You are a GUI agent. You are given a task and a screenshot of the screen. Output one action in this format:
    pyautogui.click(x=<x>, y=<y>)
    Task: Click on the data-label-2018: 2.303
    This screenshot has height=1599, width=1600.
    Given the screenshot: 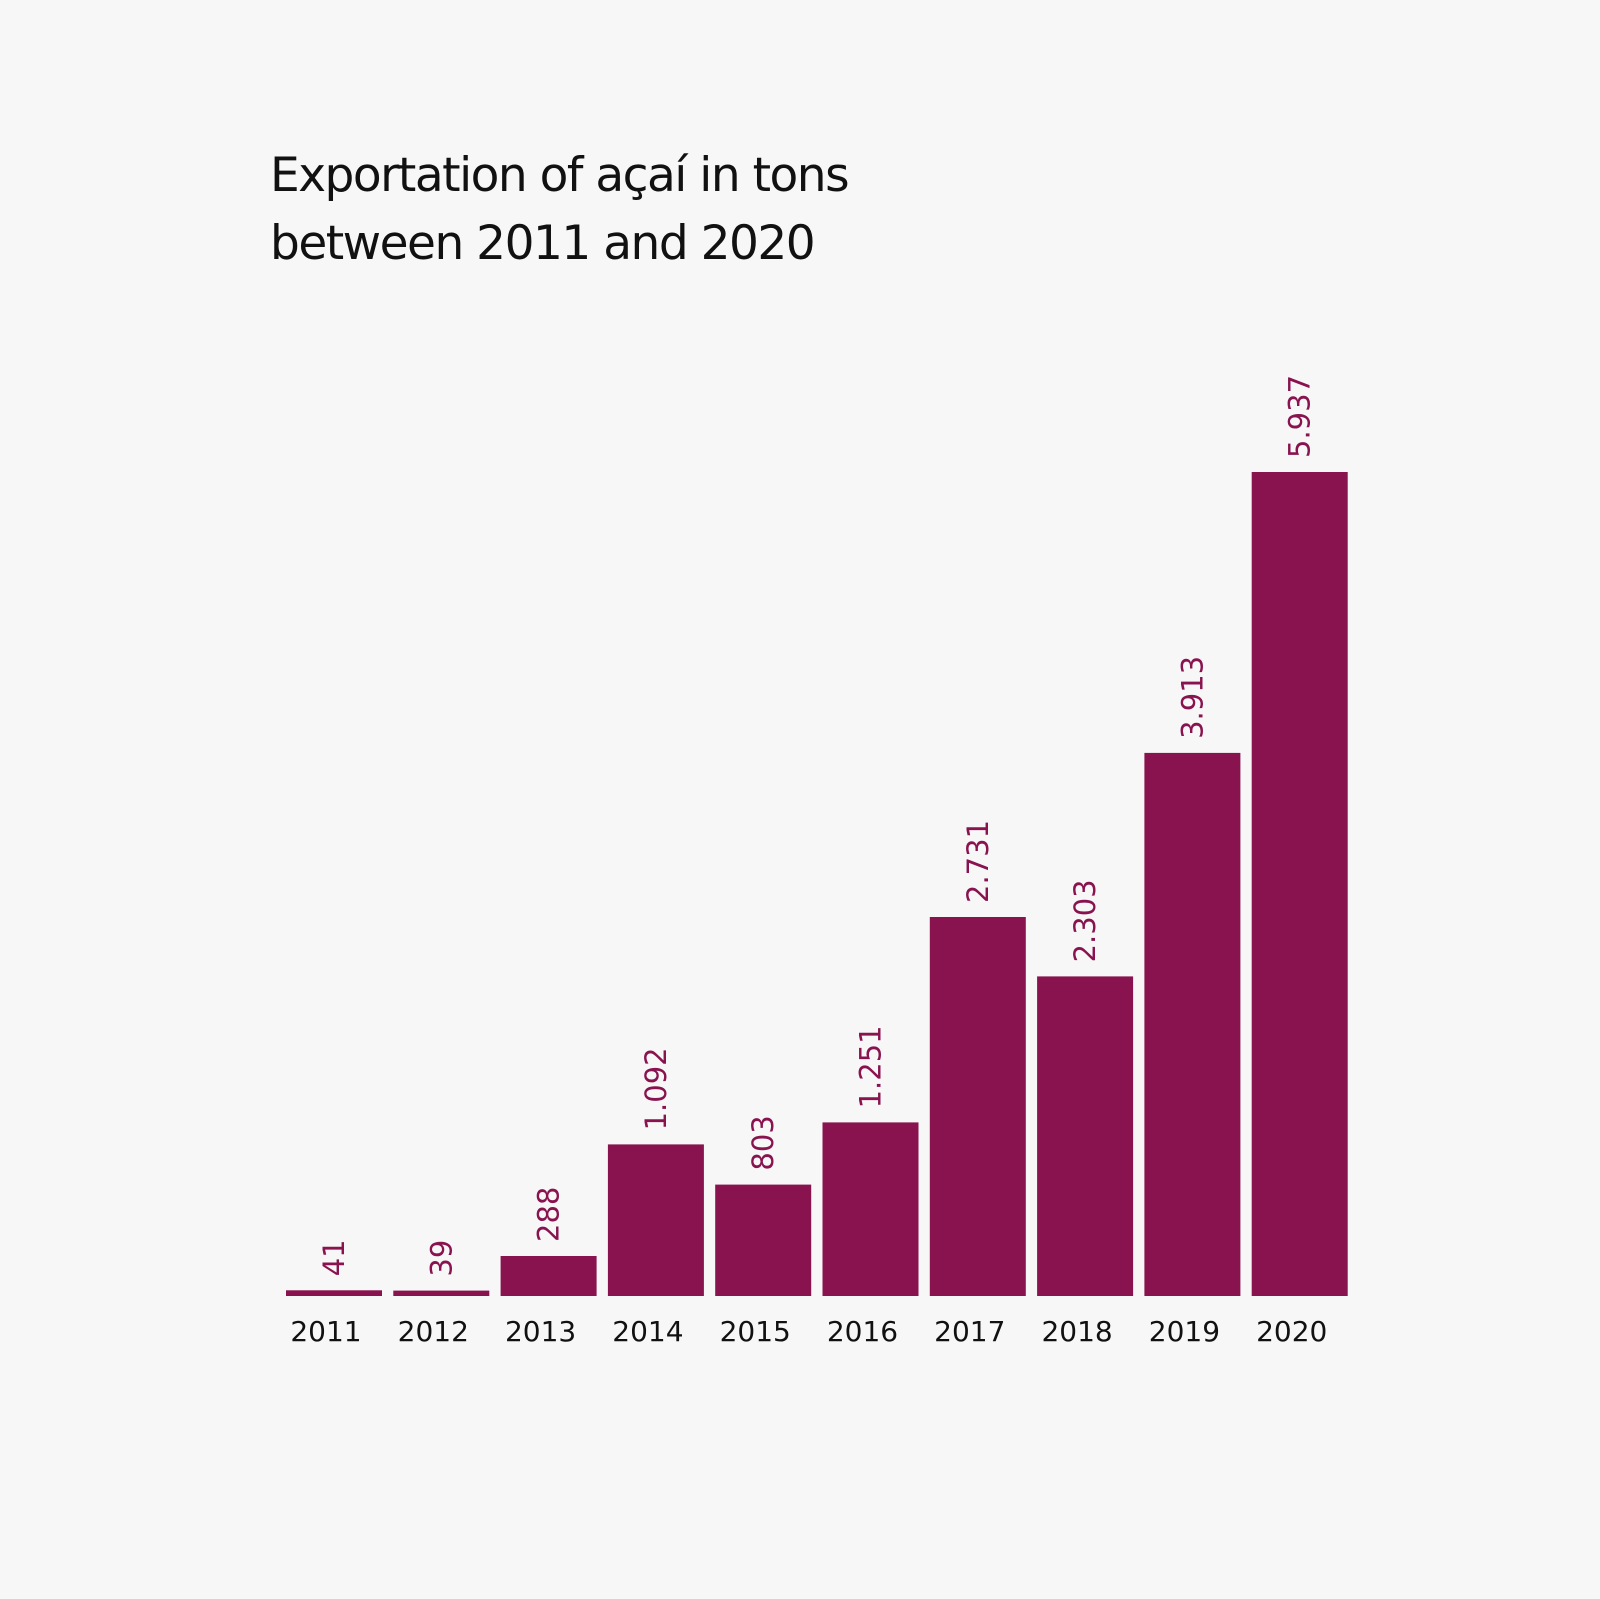 What is the action you would take?
    pyautogui.click(x=1085, y=920)
    